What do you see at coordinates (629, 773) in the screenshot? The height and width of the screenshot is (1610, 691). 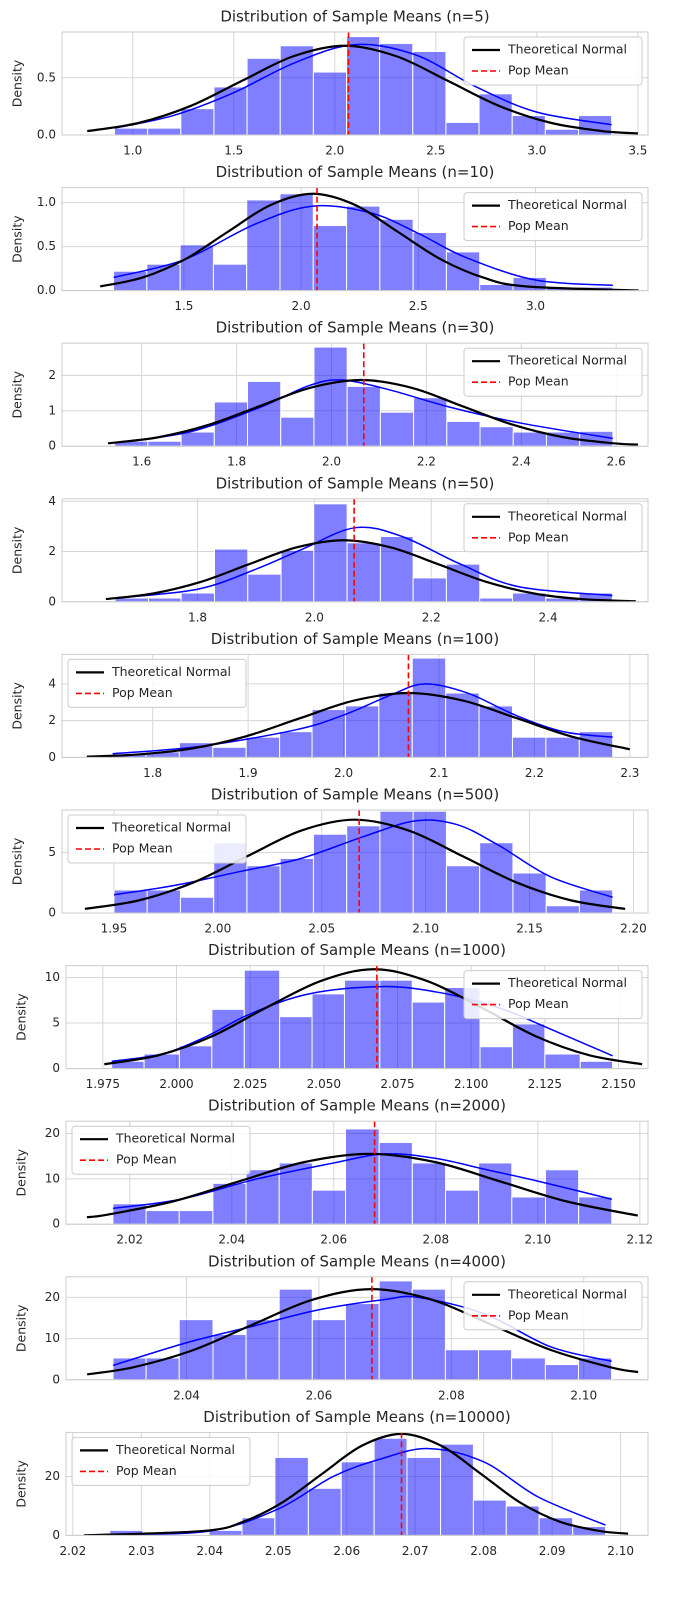 I see `x-tick-label: 2.3` at bounding box center [629, 773].